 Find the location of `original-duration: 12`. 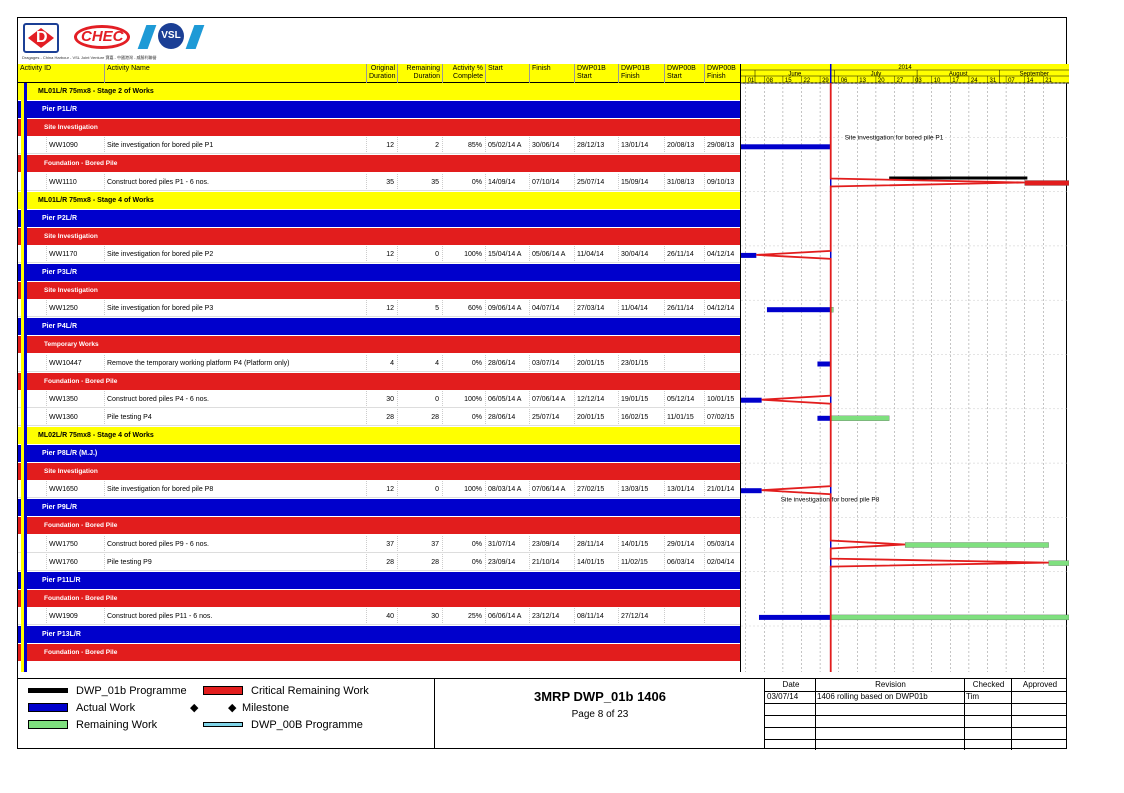

original-duration: 12 is located at coordinates (381, 308).